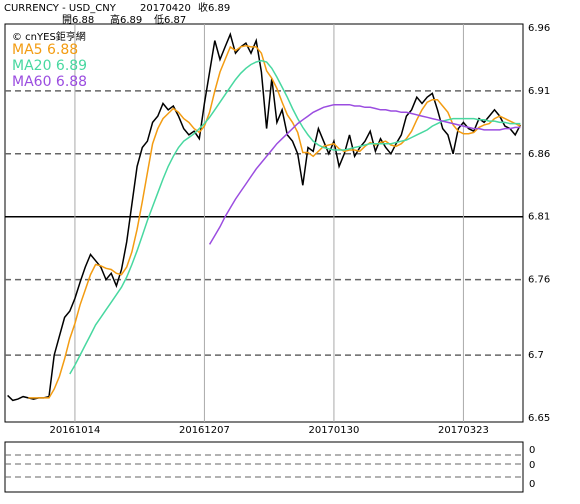 This screenshot has height=504, width=580. What do you see at coordinates (214, 7) in the screenshot?
I see `close: 收6.89` at bounding box center [214, 7].